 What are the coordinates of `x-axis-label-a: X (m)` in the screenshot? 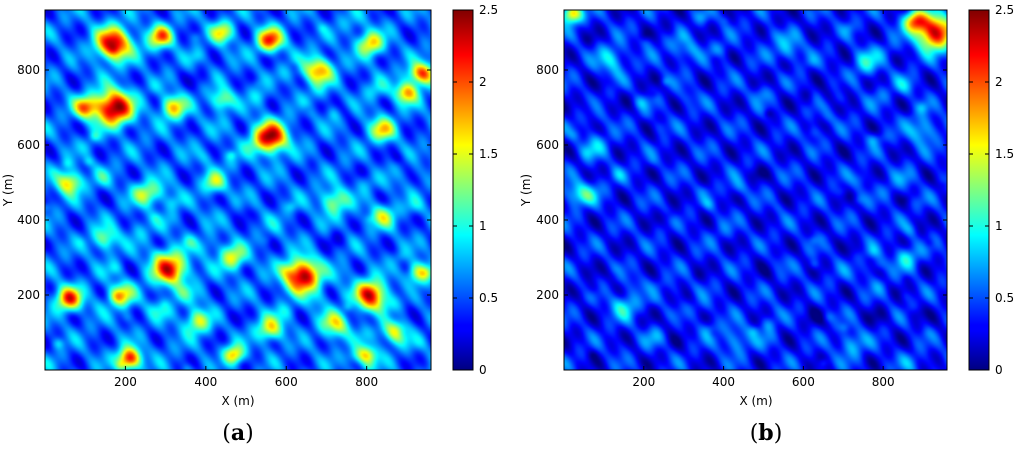 It's located at (237, 401).